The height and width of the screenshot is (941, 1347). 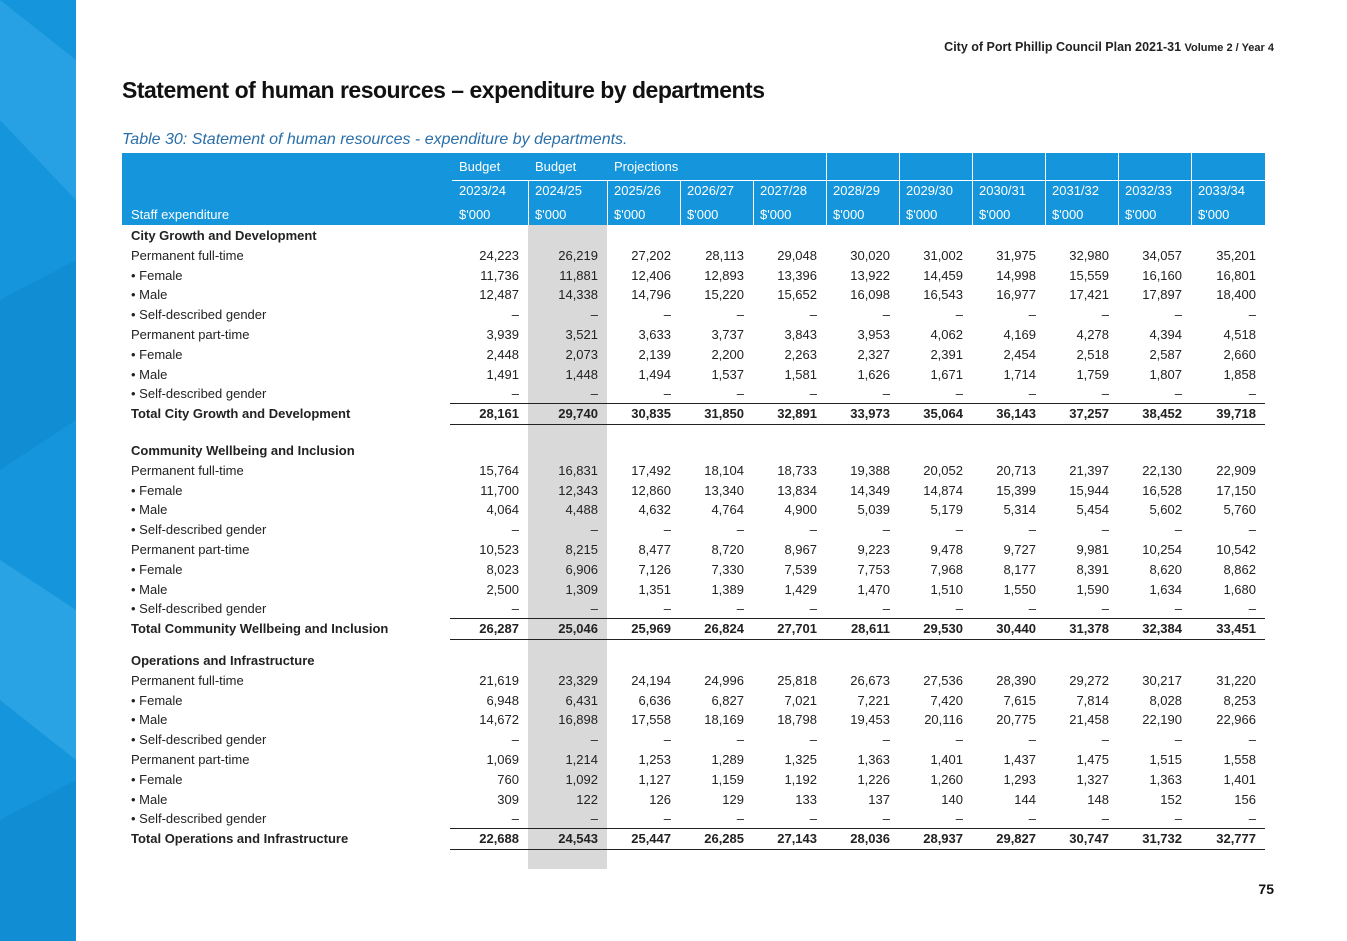 I want to click on cell: 14,672, so click(x=499, y=720).